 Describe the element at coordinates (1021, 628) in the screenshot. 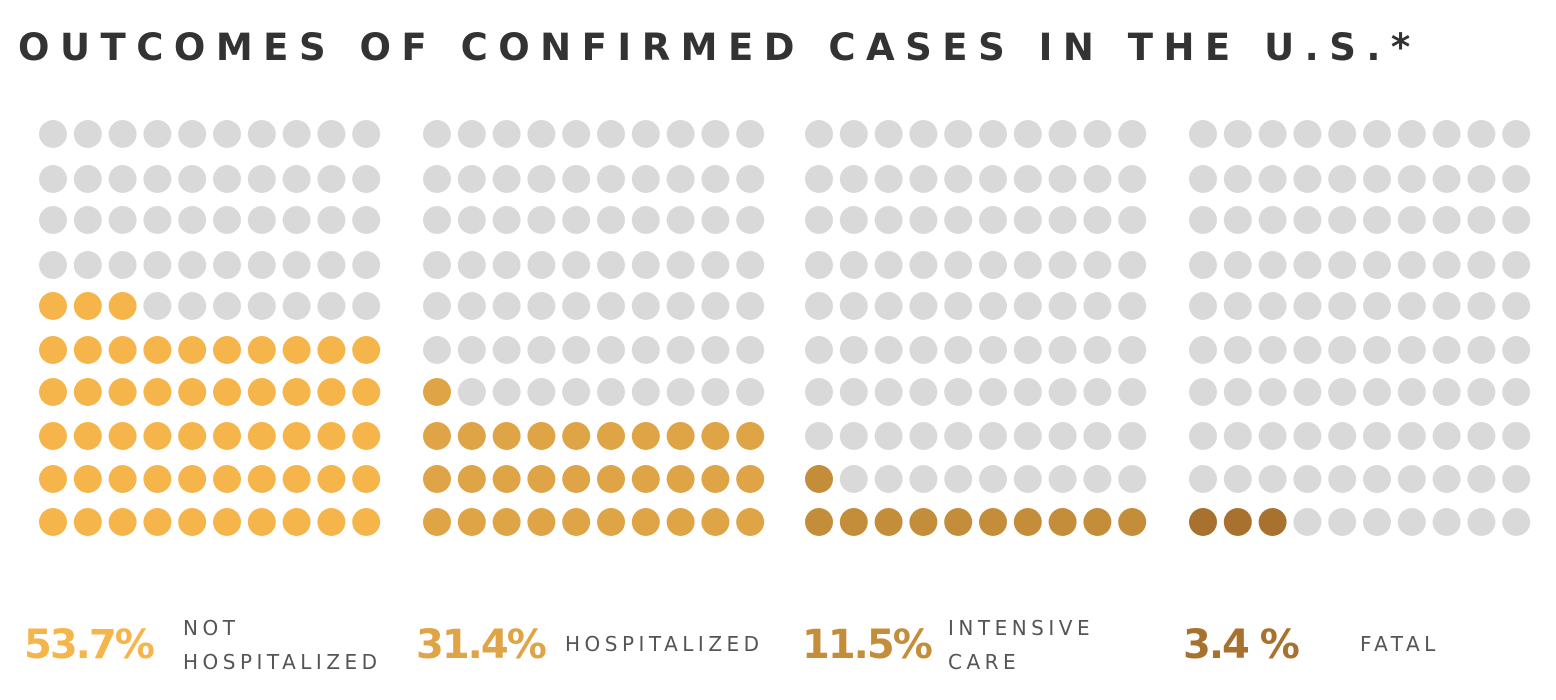

I see `intensive-care-label-line: INTENSIVE` at that location.